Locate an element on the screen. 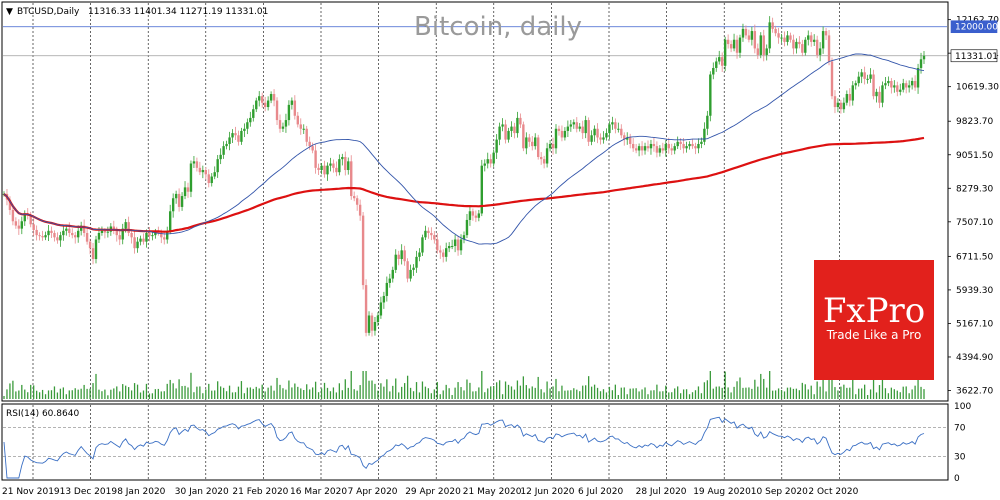 This screenshot has height=500, width=1000. price-tick-label: 8279.30 is located at coordinates (974, 189).